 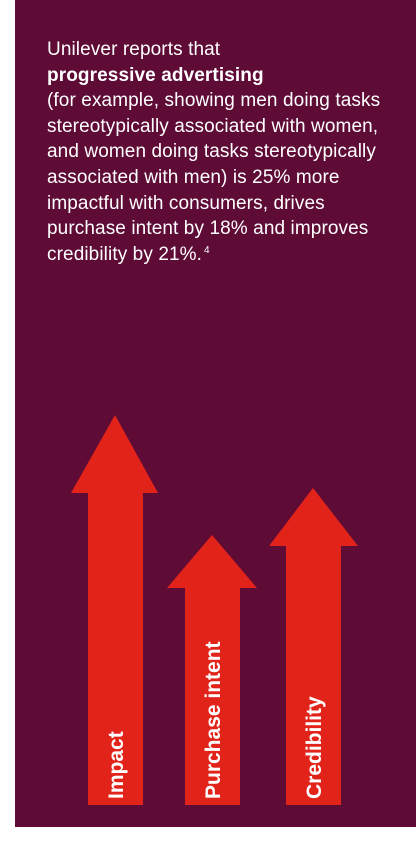 I want to click on emphasis-text: progressive advertising, so click(x=155, y=75).